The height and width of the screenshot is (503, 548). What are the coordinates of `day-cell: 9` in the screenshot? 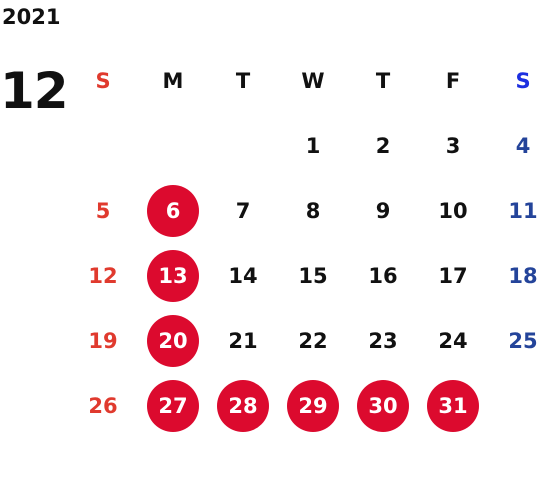 It's located at (383, 210).